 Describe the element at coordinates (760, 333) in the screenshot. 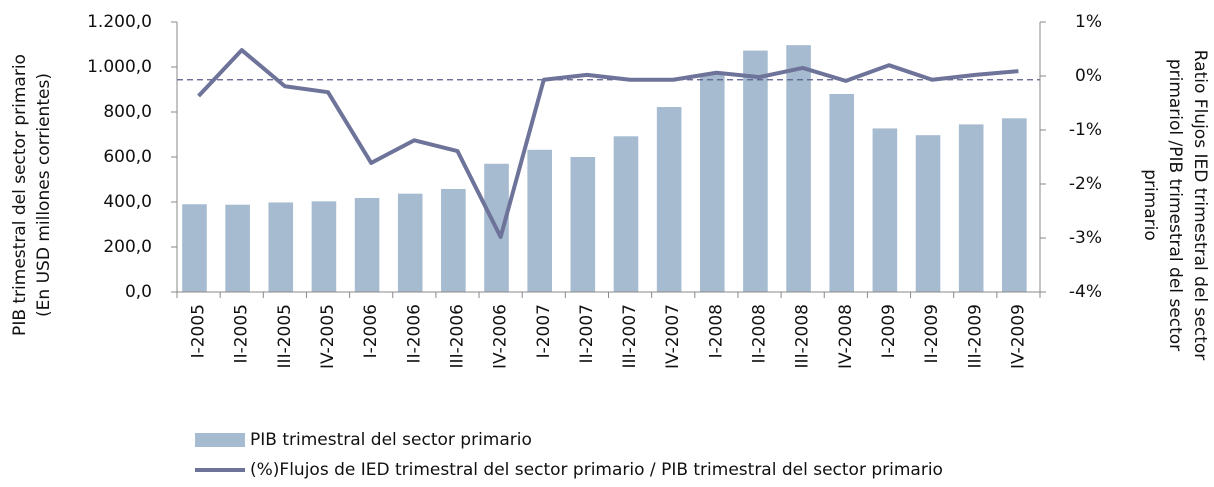

I see `x-tick-label: II-2008` at that location.